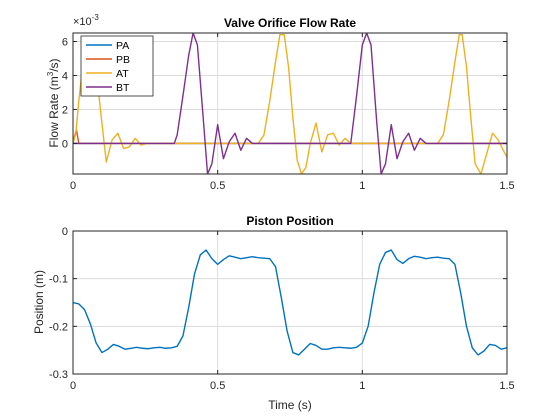 This screenshot has width=560, height=420. Describe the element at coordinates (50, 73) in the screenshot. I see `flow-rate-ylabel-sup: 3` at that location.